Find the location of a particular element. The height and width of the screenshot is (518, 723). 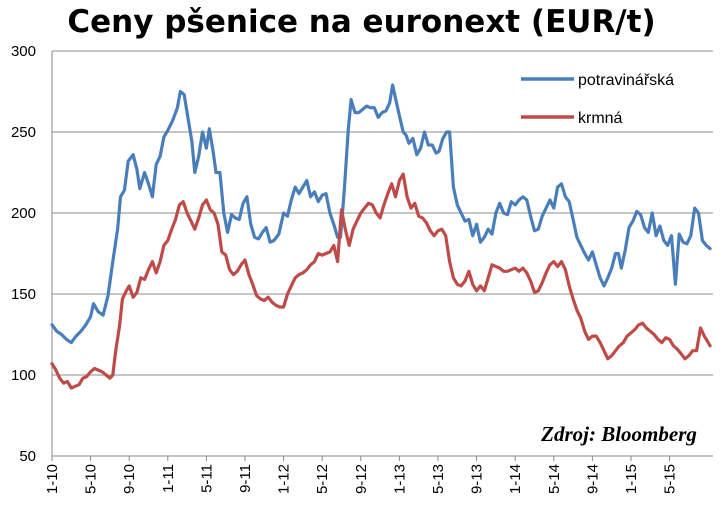

x-tick-label: 1-10 is located at coordinates (52, 479).